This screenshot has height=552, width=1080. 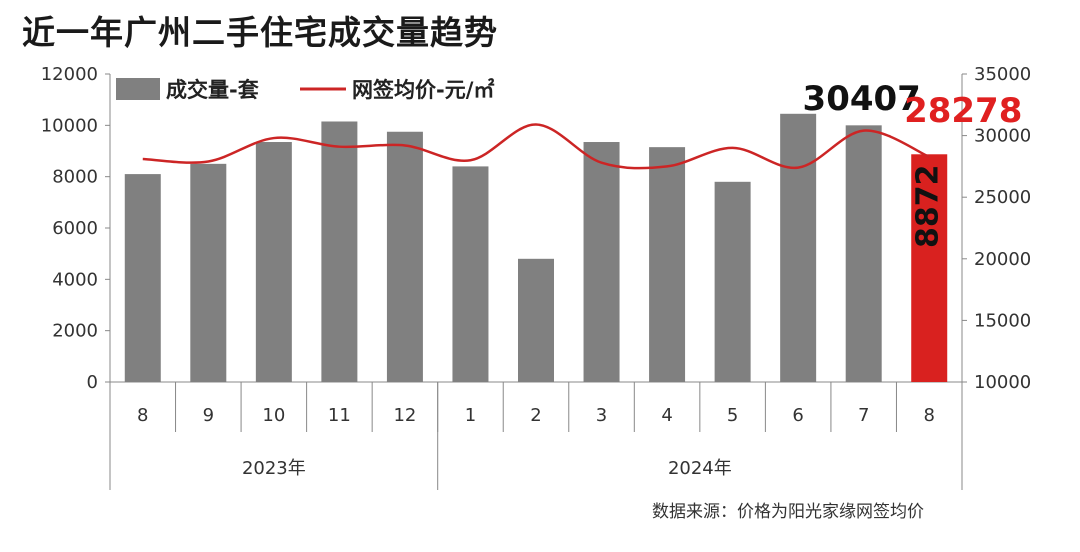 I want to click on price-line, so click(x=536, y=146).